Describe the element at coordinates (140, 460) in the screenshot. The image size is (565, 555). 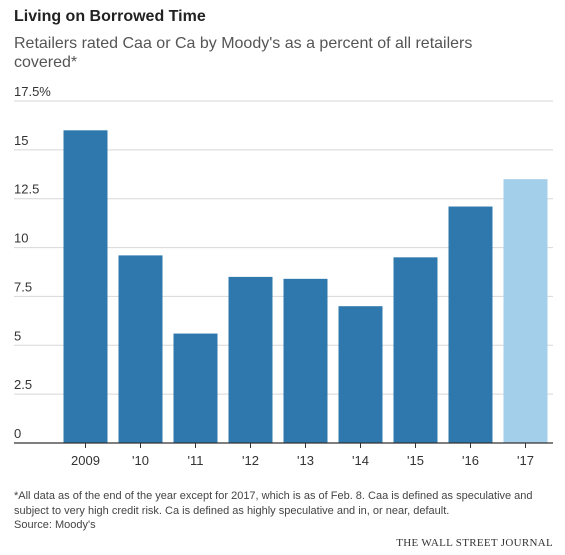
I see `x-tick-label: '10` at that location.